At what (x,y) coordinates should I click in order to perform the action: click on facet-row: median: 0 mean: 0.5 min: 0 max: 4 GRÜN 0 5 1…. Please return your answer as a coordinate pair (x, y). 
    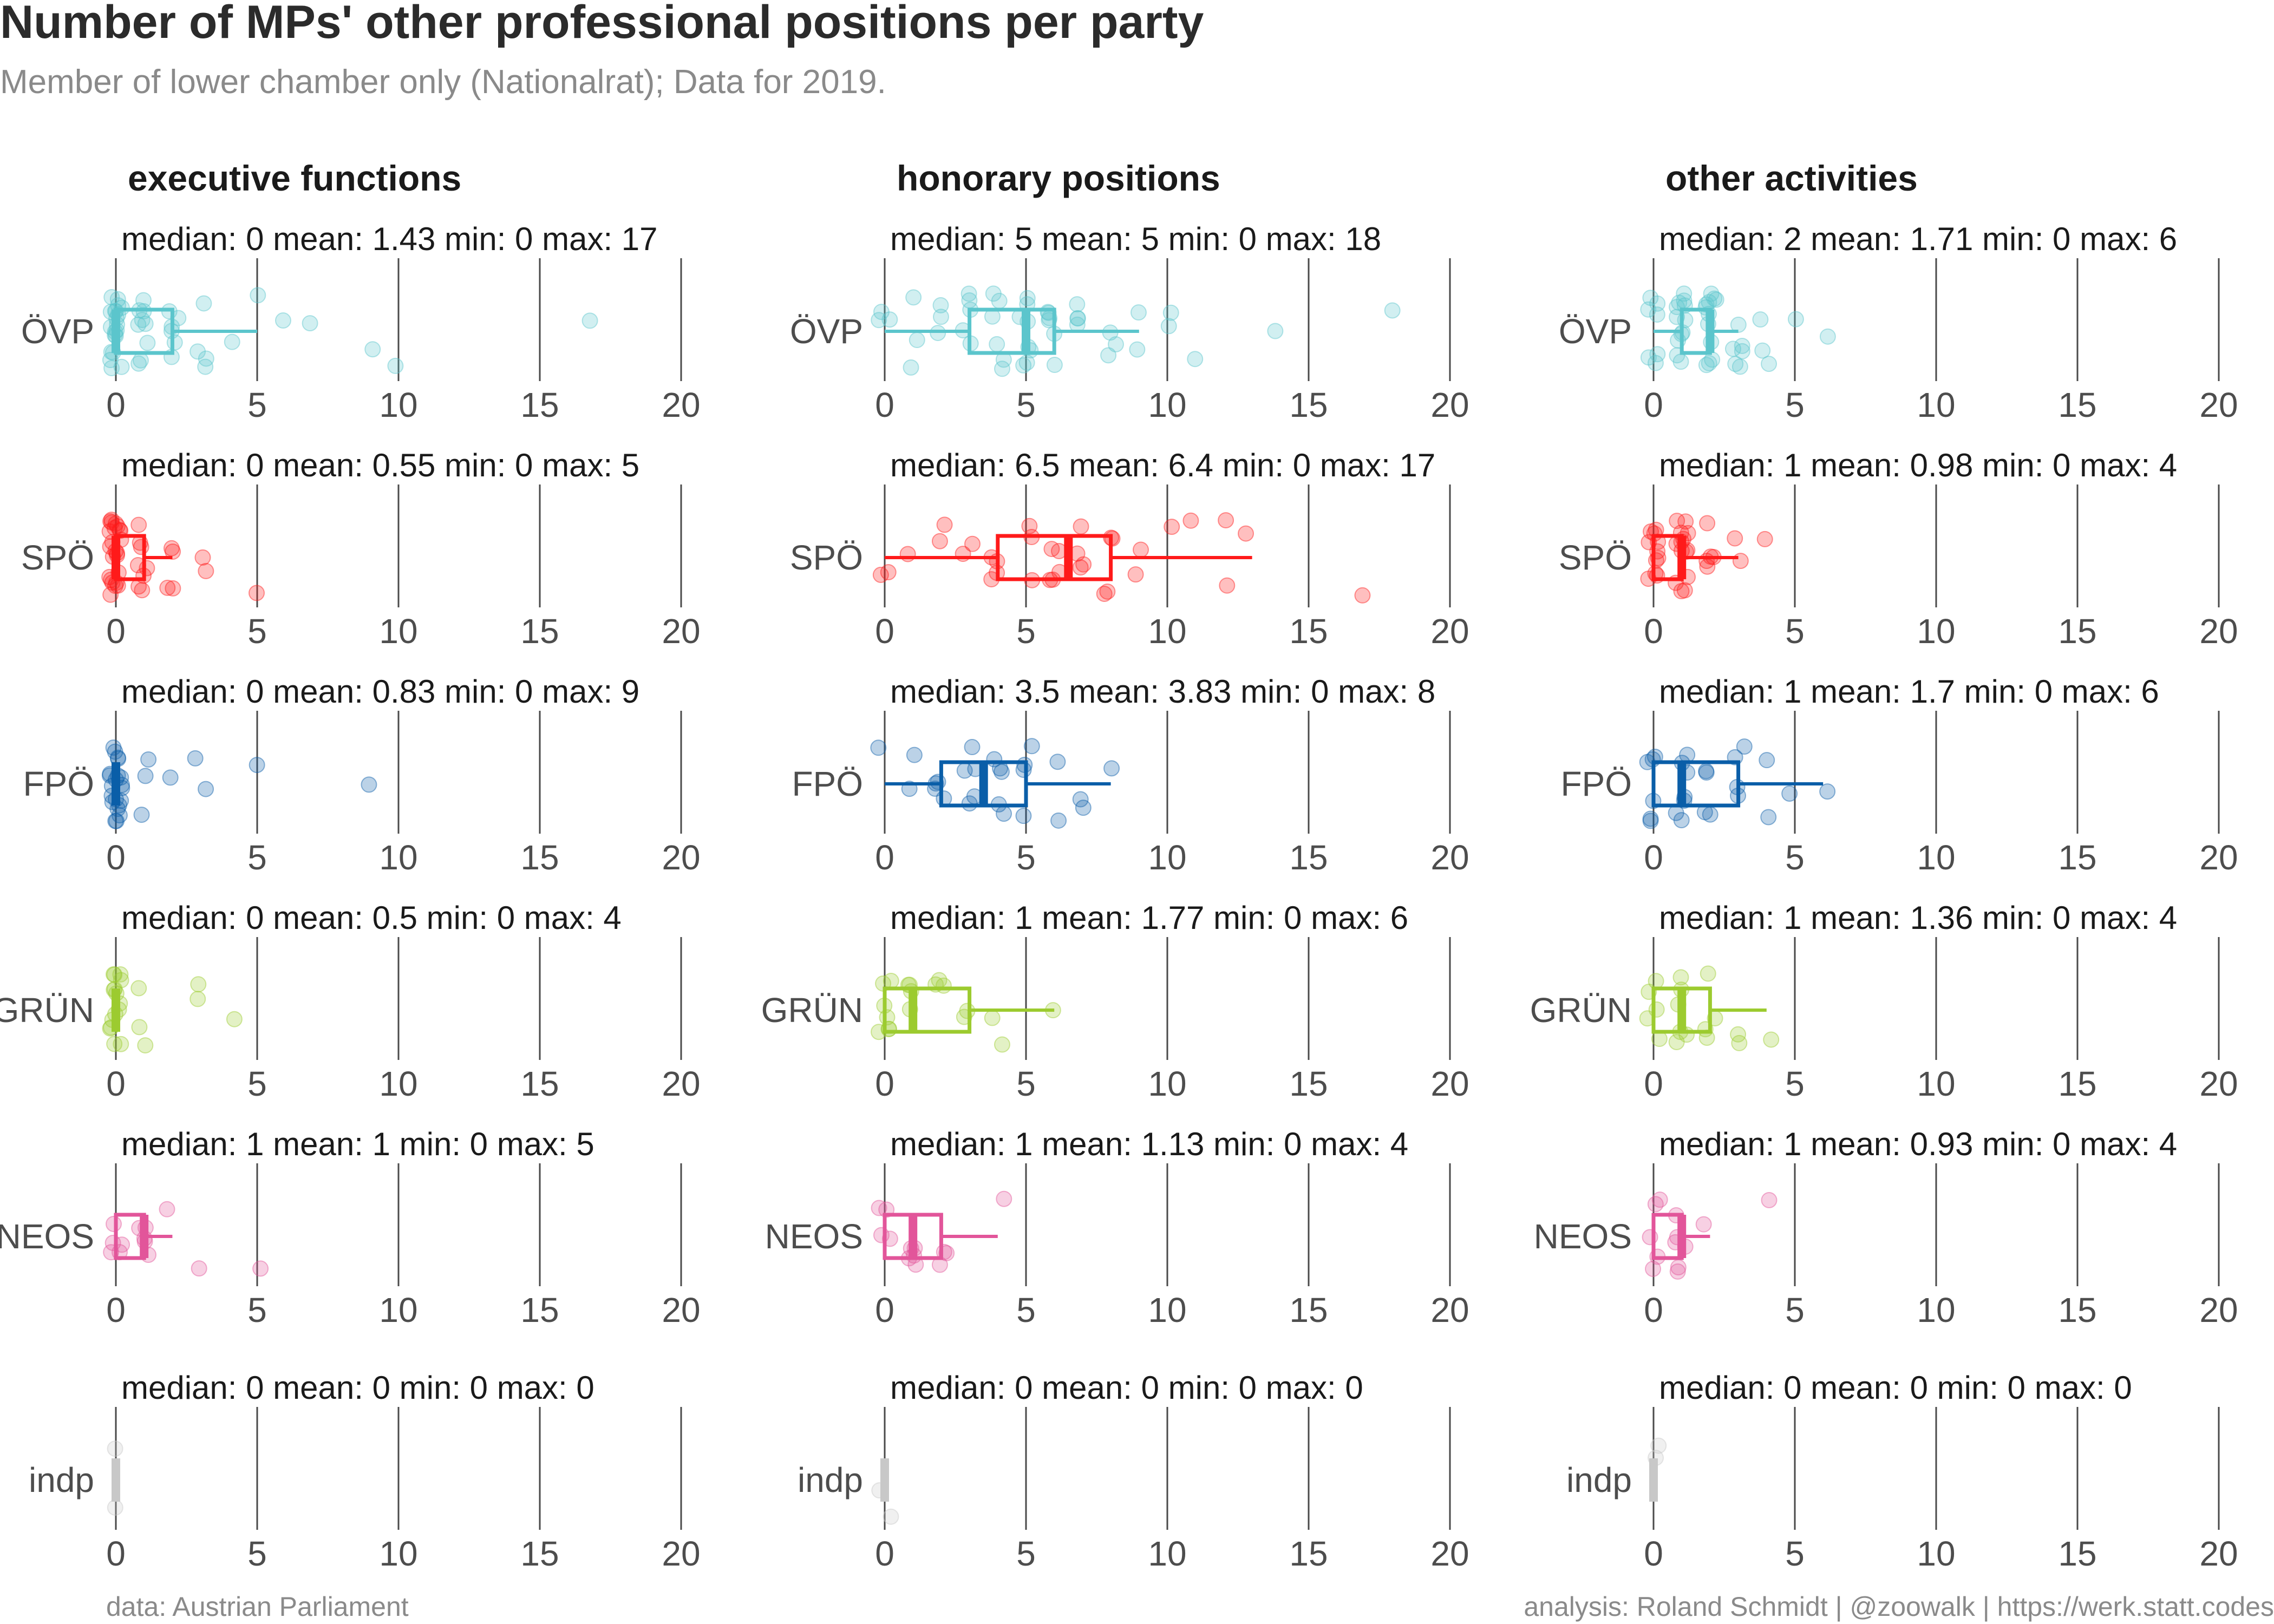
    Looking at the image, I should click on (350, 1001).